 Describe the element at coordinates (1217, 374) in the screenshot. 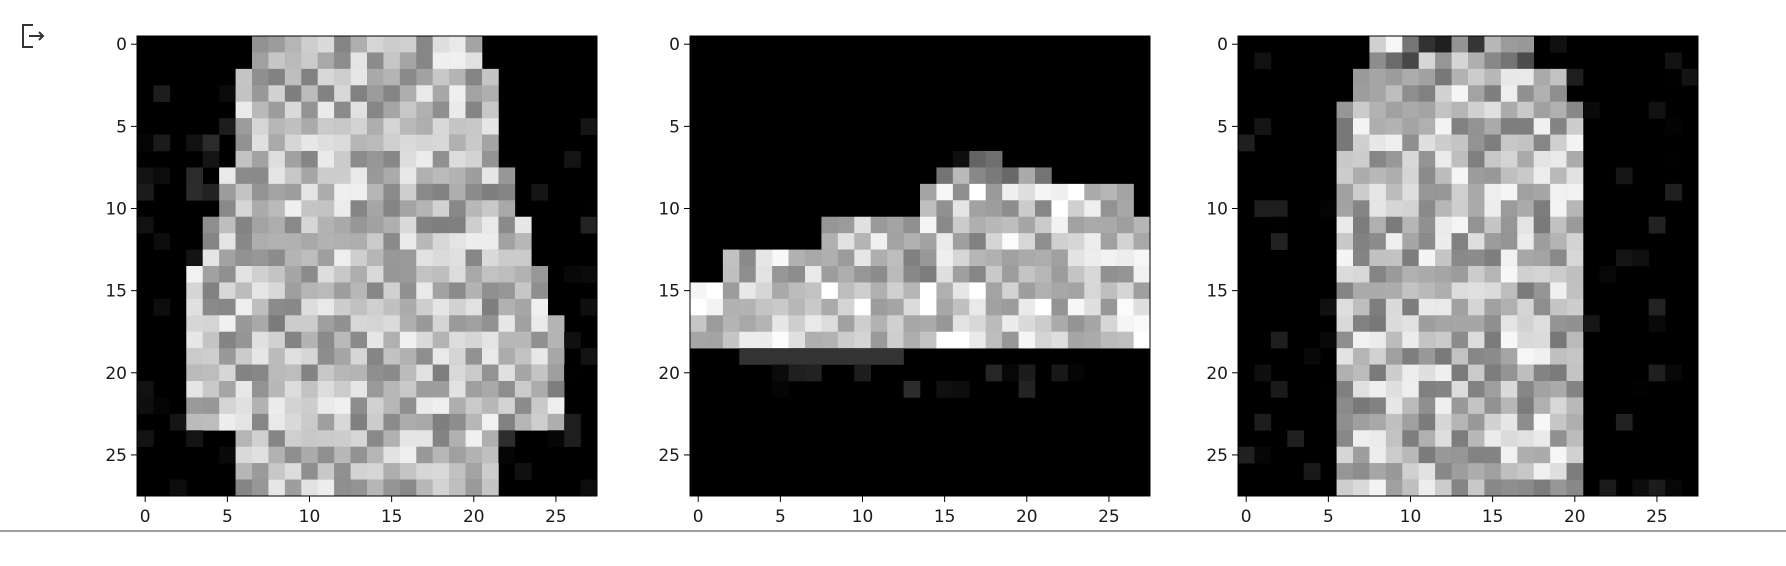

I see `y-tick-label: 20` at that location.